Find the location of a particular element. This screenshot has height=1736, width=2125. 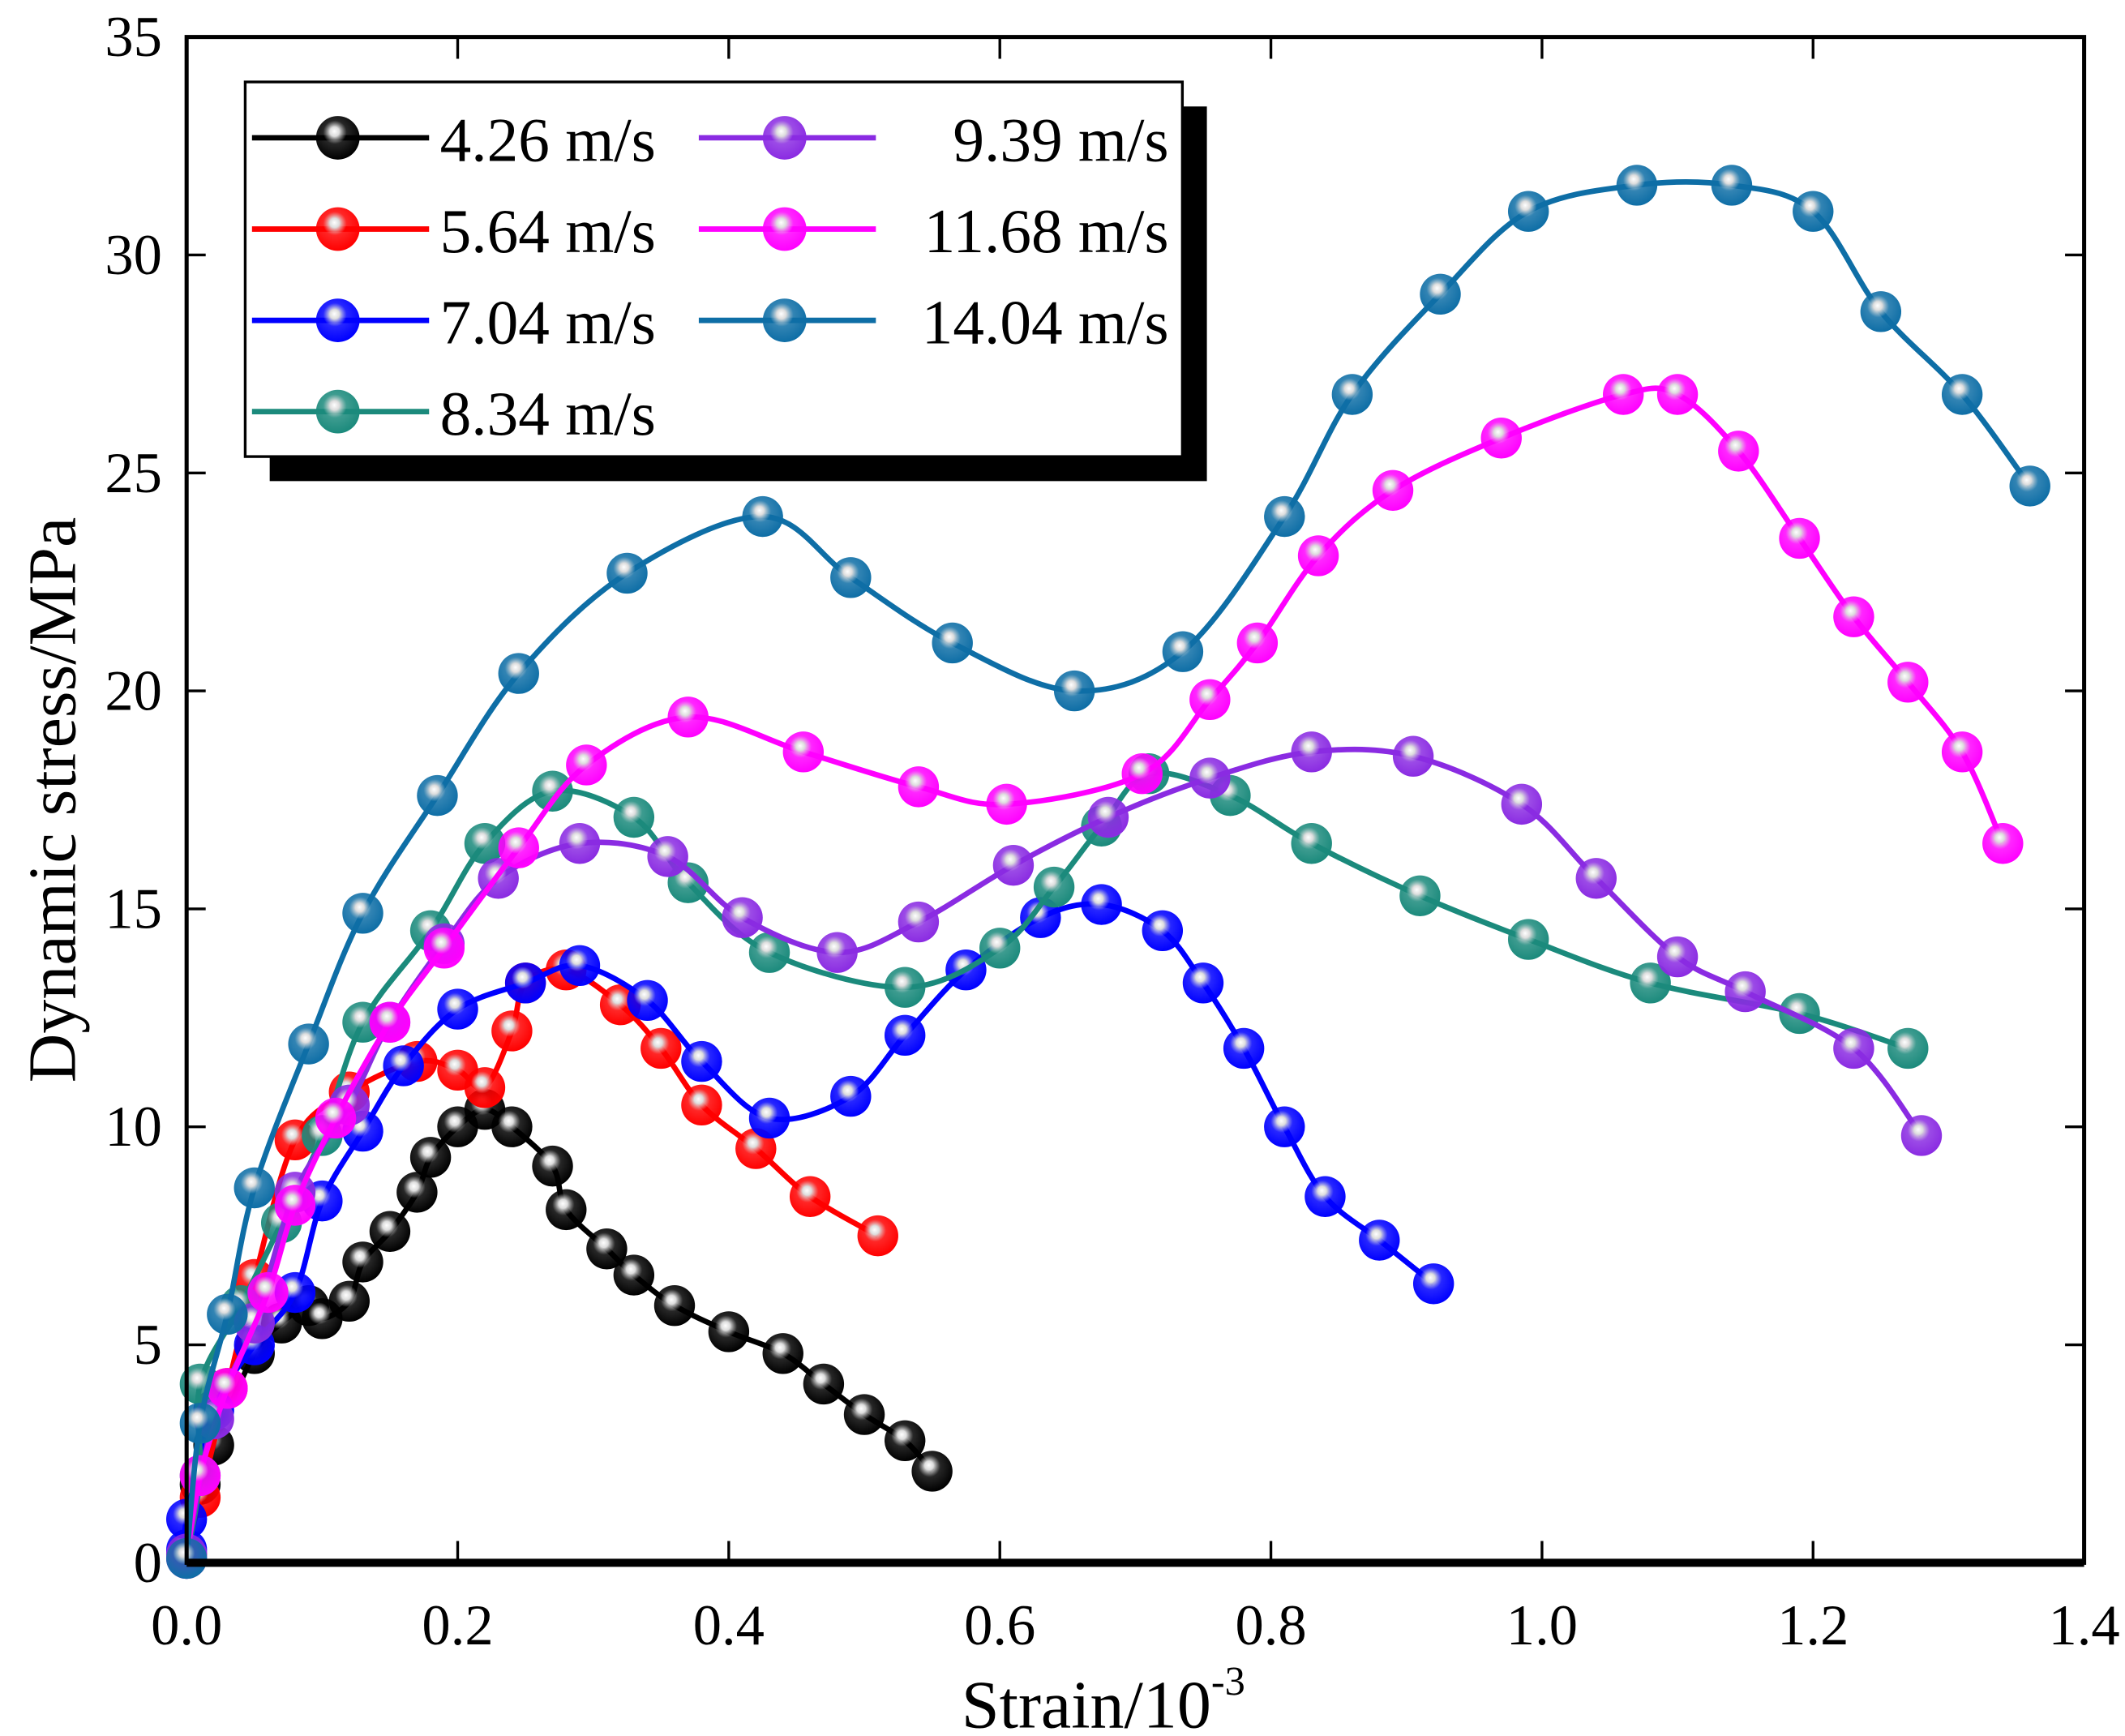

y-tick-label: 25 is located at coordinates (134, 474).